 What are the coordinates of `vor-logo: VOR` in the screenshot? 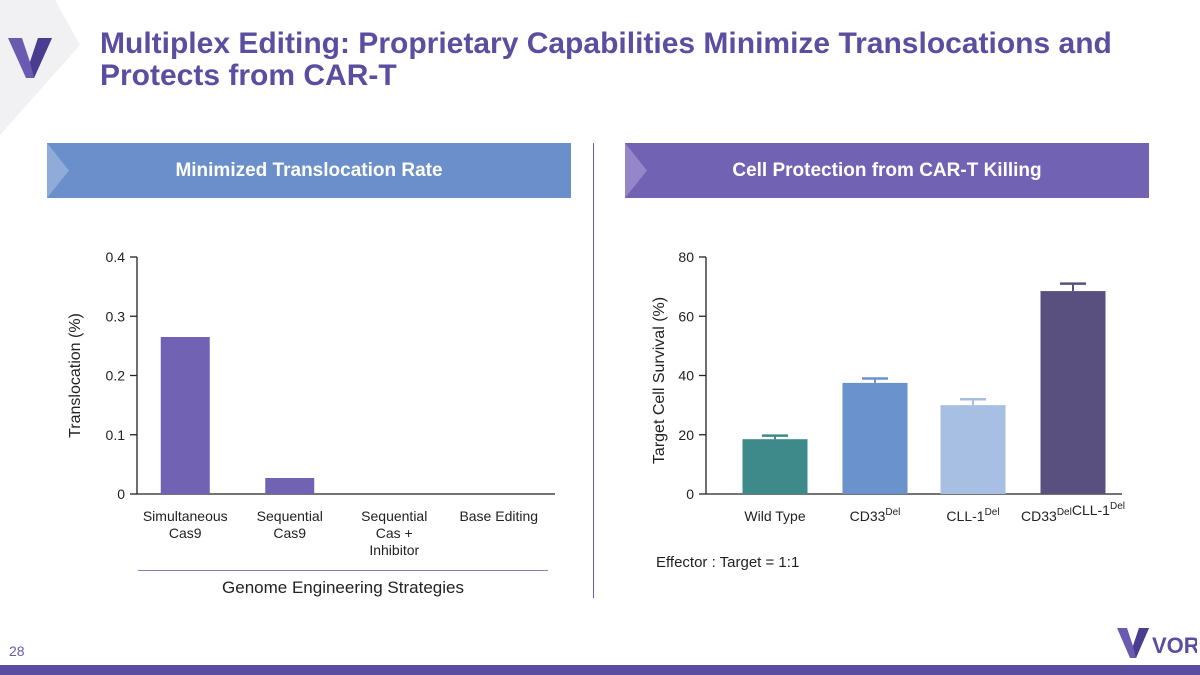 It's located at (1157, 643).